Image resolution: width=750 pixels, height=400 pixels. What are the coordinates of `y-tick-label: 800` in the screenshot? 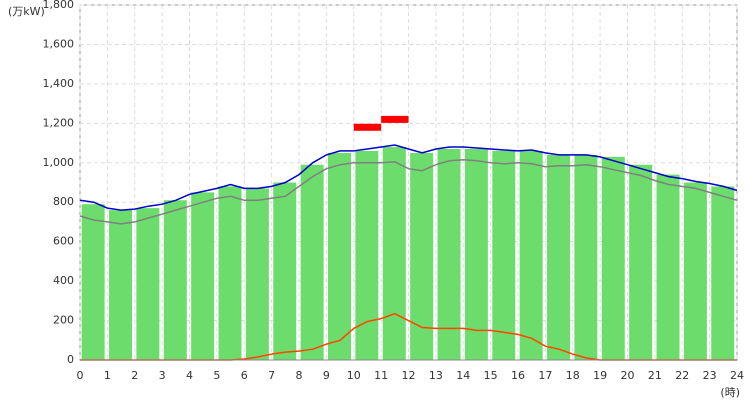 It's located at (63, 201).